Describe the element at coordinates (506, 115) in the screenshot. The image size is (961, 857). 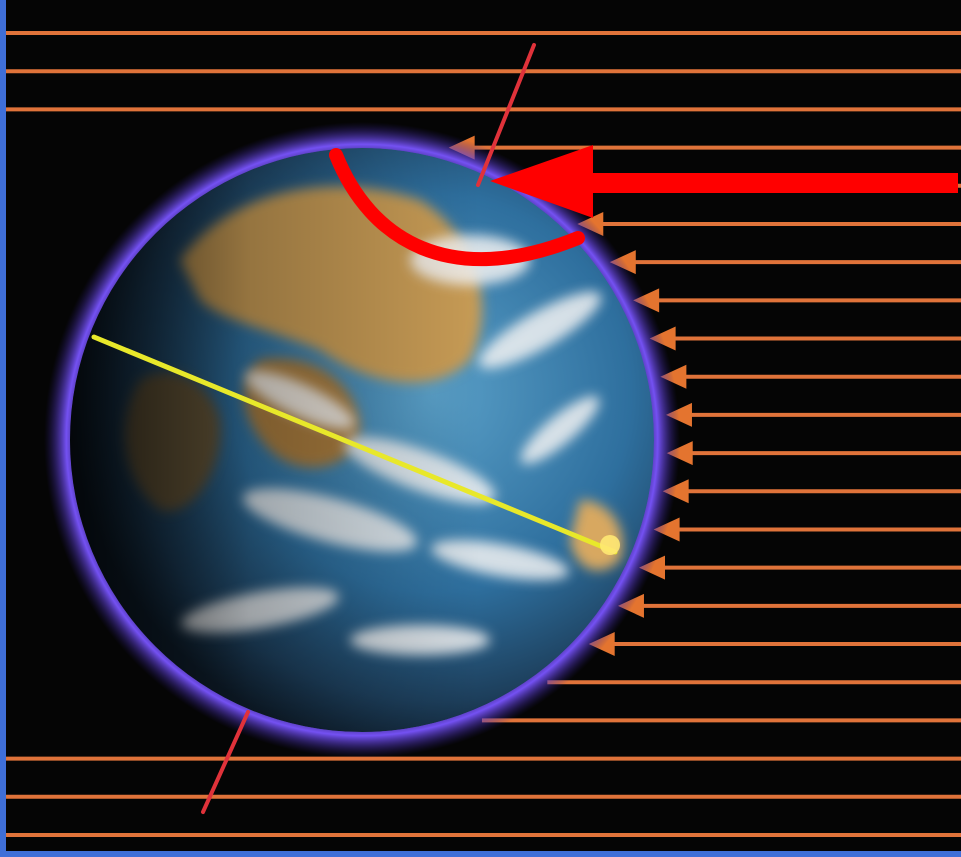
I see `rotation-axis-top` at that location.